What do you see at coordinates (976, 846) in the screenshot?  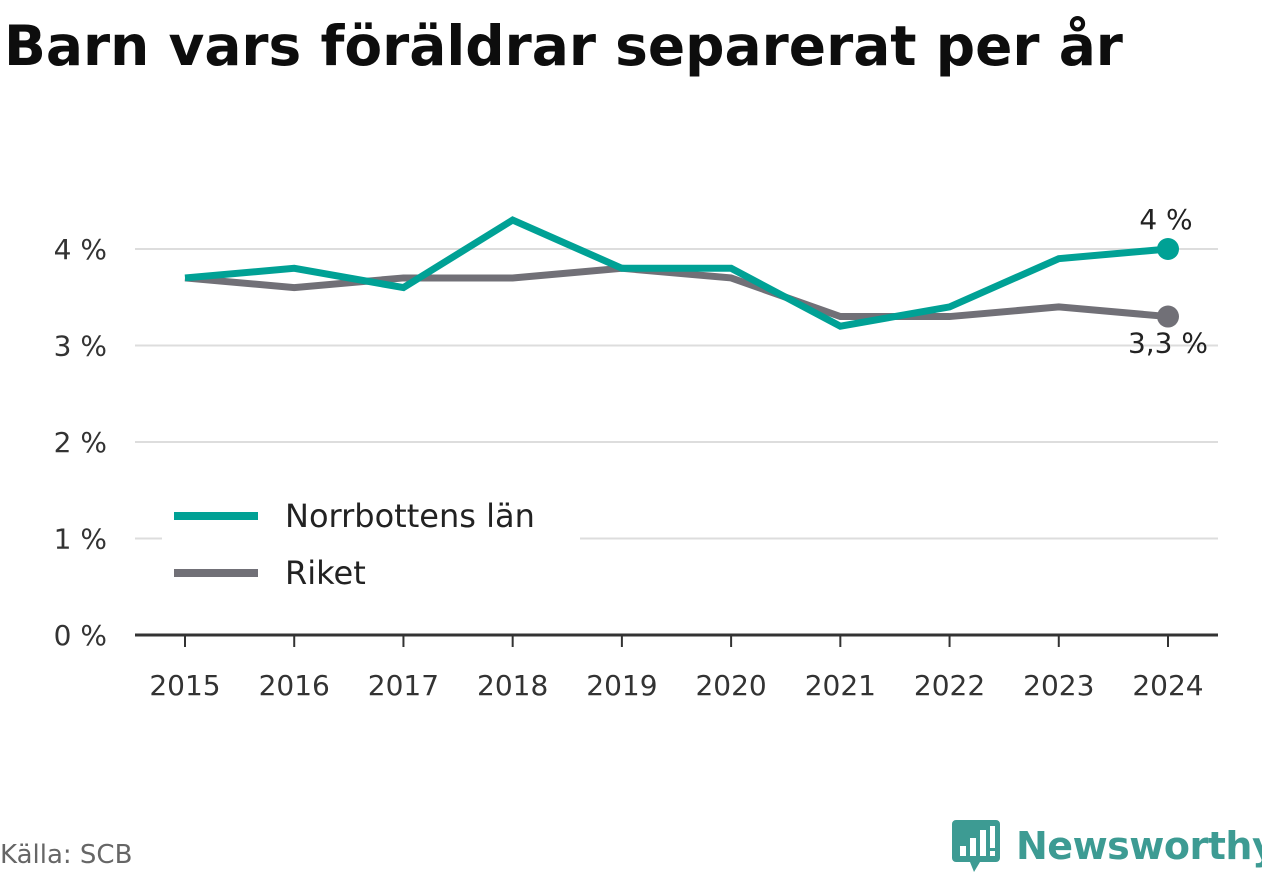 I see `bar-chart-speech-bubble-icon` at bounding box center [976, 846].